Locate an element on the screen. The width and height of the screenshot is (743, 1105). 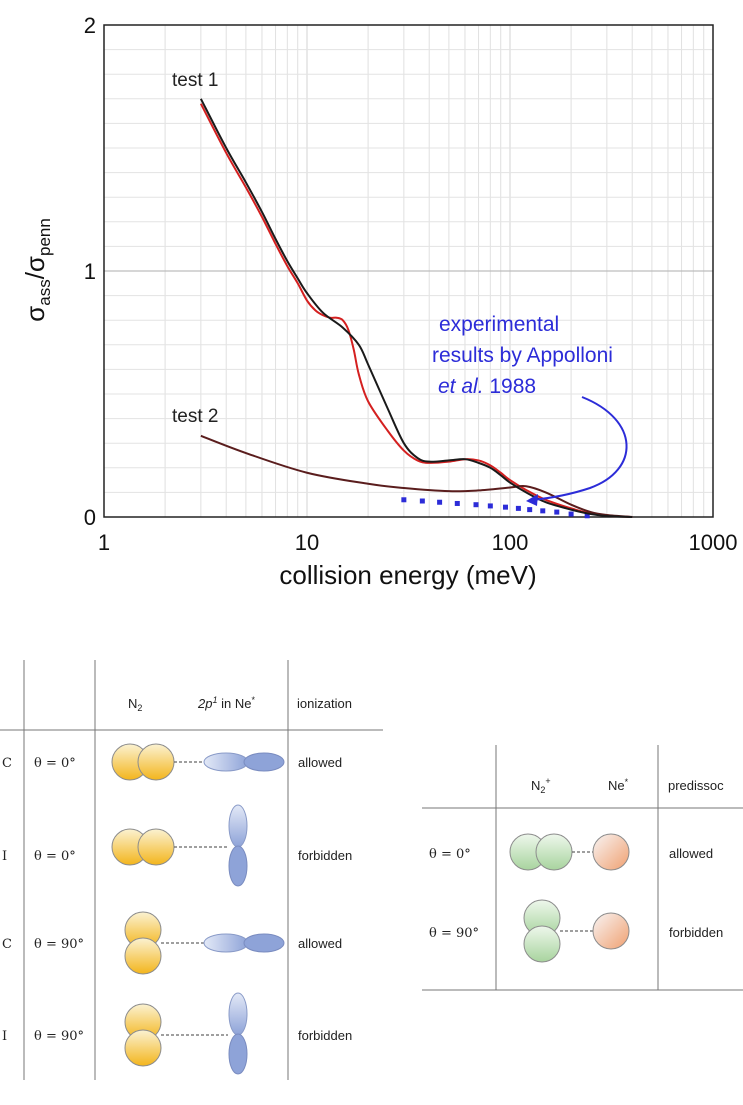
annotation-experimental-line3: et al. 1988 is located at coordinates (487, 386).